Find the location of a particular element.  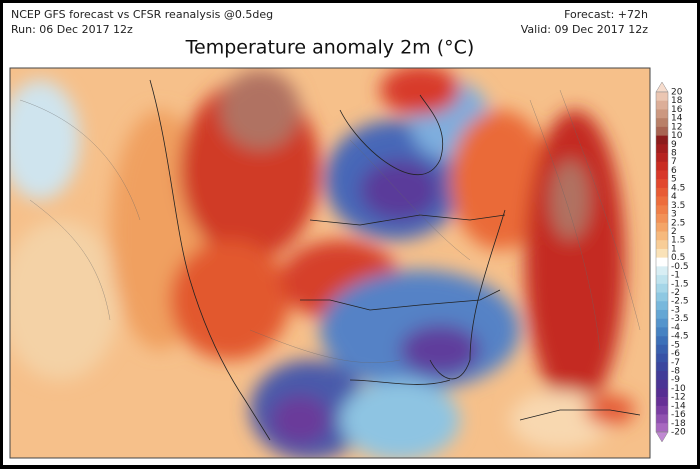

colorbar-extend-top is located at coordinates (662, 87).